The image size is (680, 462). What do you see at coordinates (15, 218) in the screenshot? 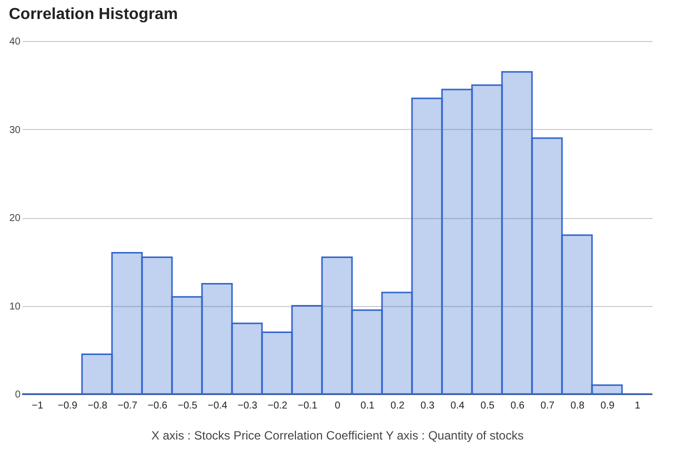
I see `y-tick-label: 20` at bounding box center [15, 218].